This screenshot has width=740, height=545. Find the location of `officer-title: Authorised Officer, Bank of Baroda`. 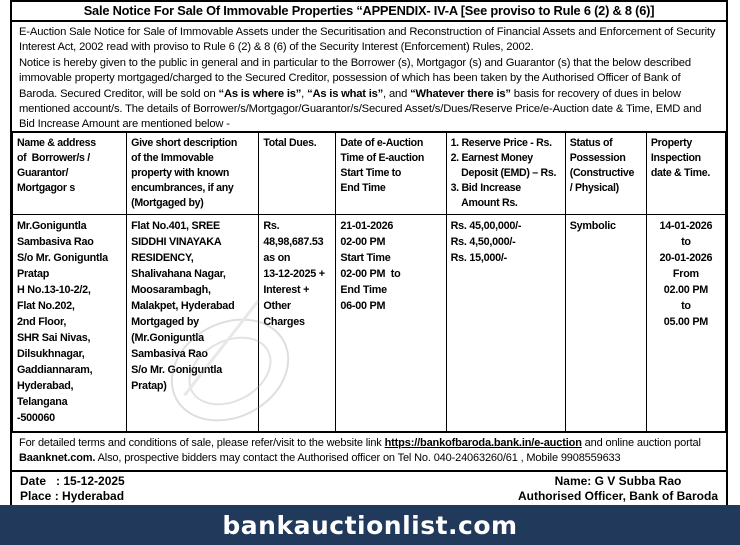

officer-title: Authorised Officer, Bank of Baroda is located at coordinates (617, 496).